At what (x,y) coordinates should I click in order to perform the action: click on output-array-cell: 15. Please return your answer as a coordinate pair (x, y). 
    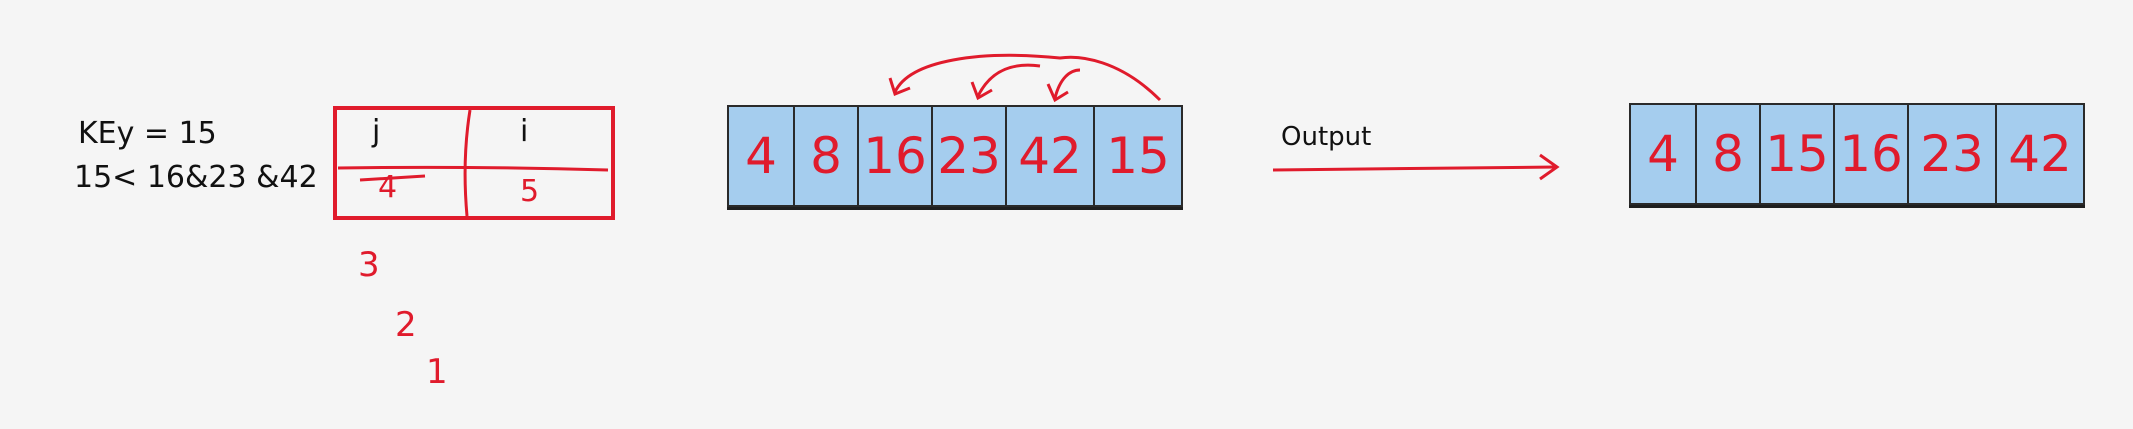
    Looking at the image, I should click on (1797, 154).